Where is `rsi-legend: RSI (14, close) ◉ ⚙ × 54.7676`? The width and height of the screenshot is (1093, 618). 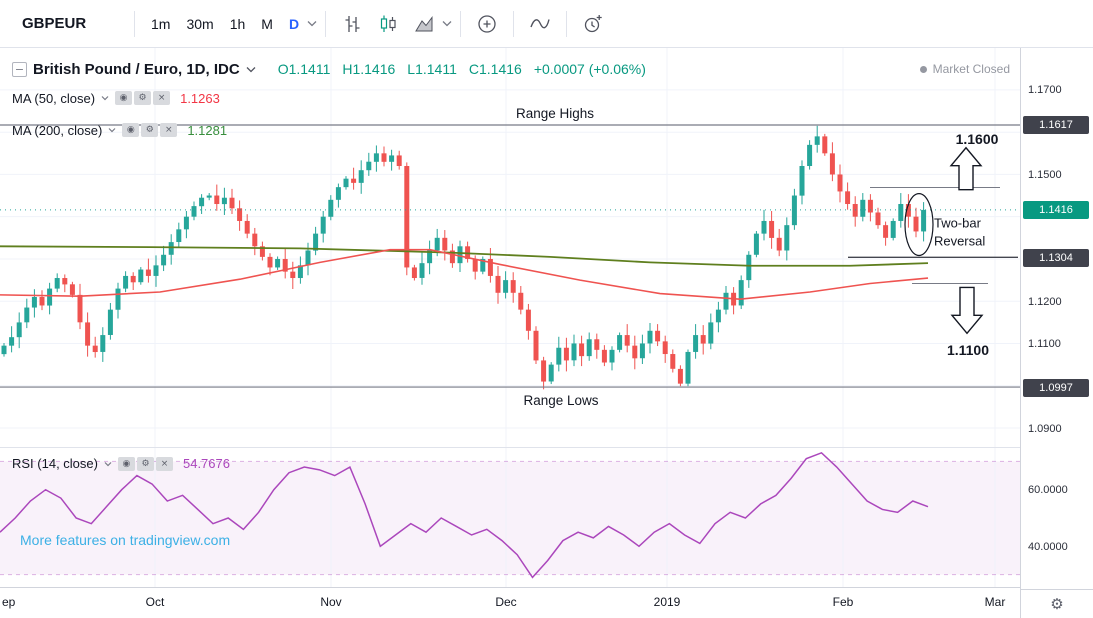 rsi-legend: RSI (14, close) ◉ ⚙ × 54.7676 is located at coordinates (121, 463).